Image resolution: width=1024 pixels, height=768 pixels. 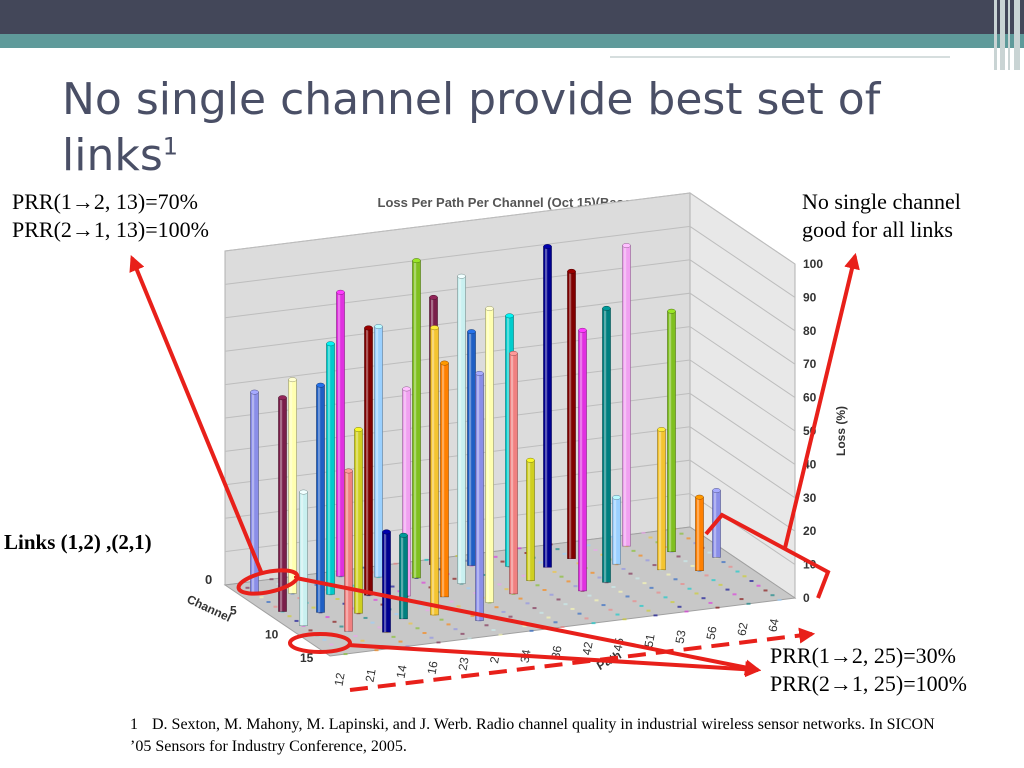 What do you see at coordinates (881, 201) in the screenshot?
I see `annotation-no-single-channel-line-1: No single channel` at bounding box center [881, 201].